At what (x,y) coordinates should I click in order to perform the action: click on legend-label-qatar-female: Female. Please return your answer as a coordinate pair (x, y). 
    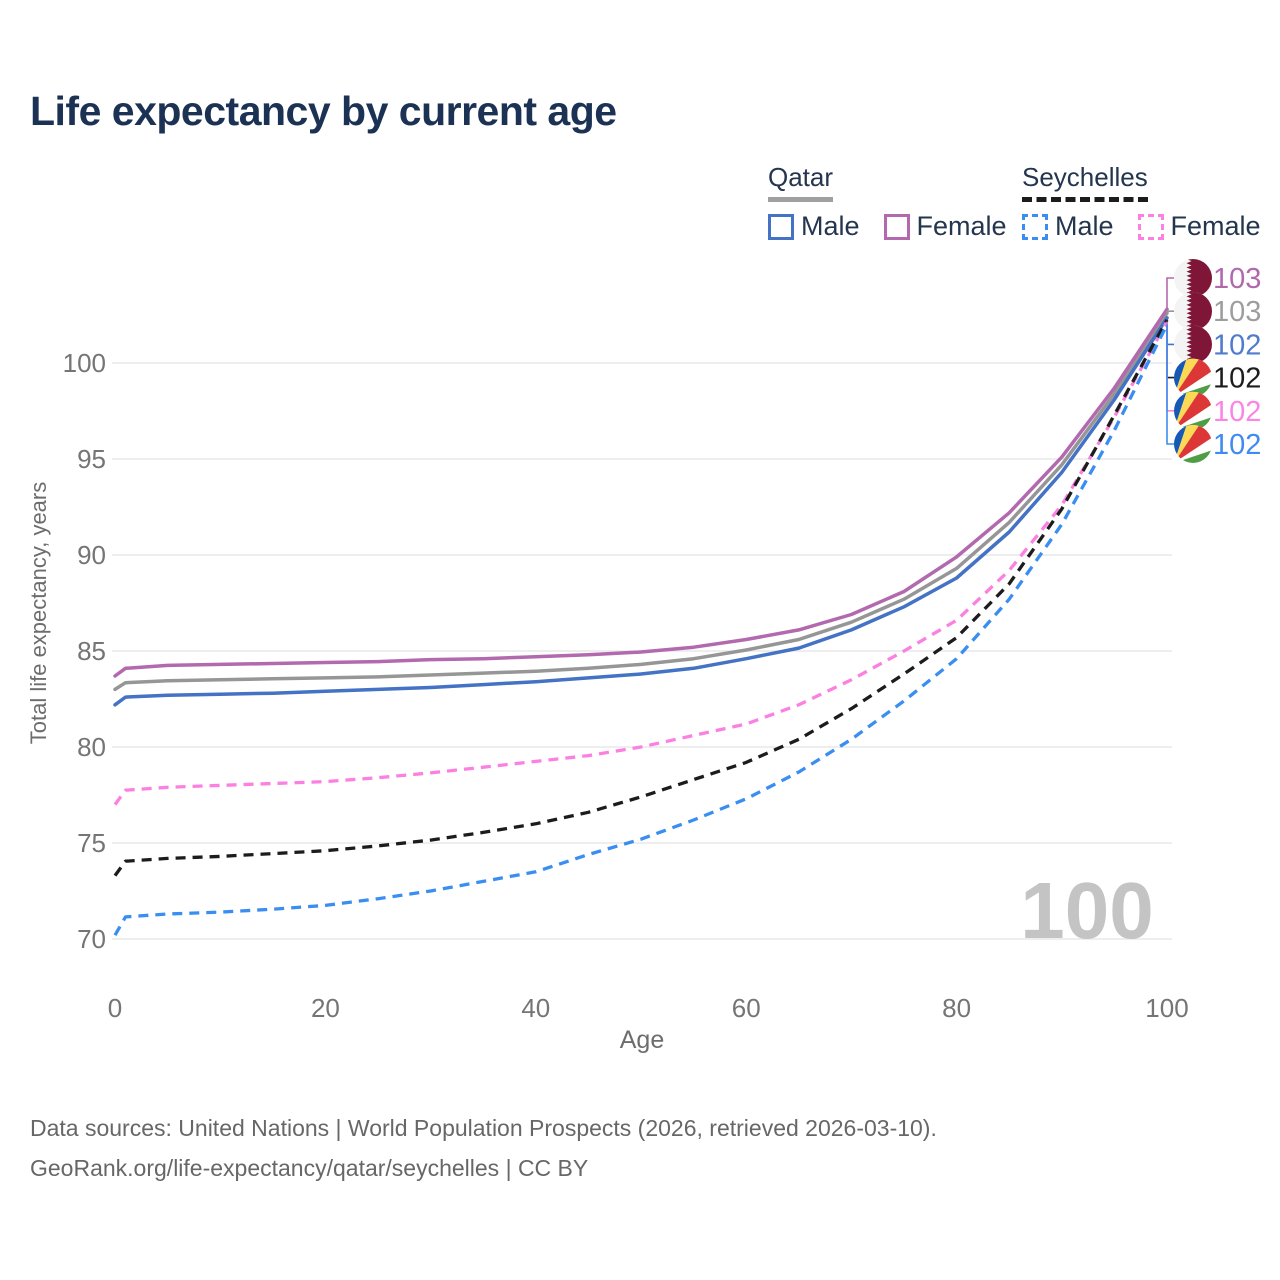
    Looking at the image, I should click on (961, 226).